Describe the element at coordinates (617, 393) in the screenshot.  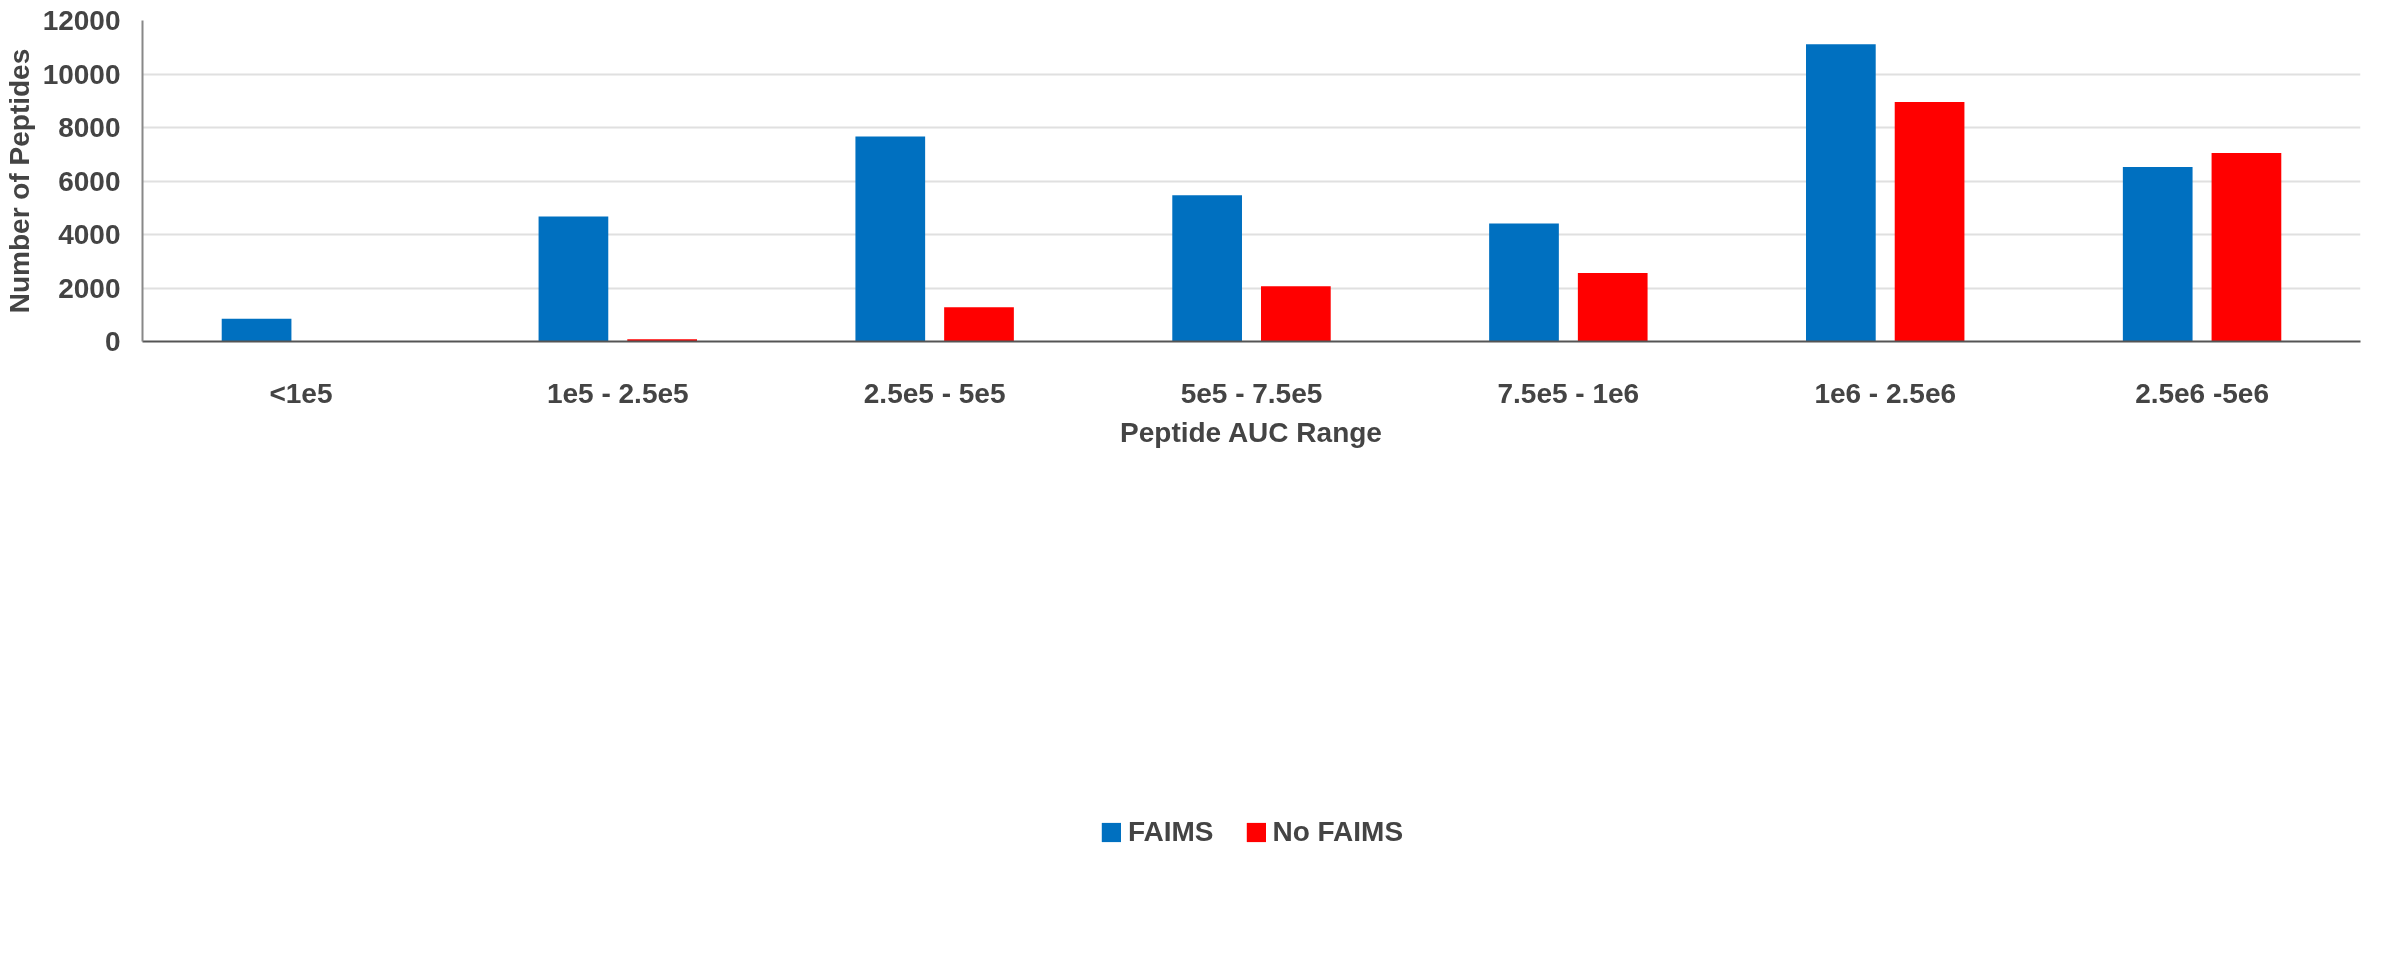
I see `x-tick-label: 1e5 - 2.5e5` at that location.